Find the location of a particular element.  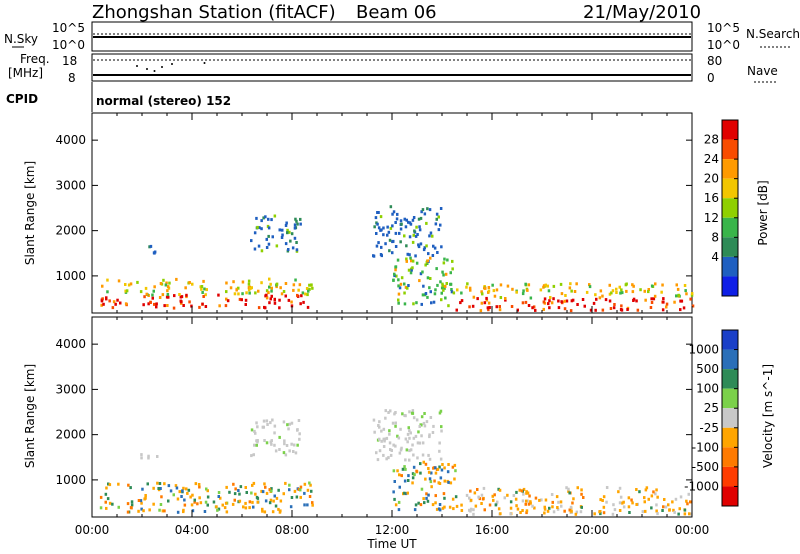

nave-dip-dot is located at coordinates (204, 63).